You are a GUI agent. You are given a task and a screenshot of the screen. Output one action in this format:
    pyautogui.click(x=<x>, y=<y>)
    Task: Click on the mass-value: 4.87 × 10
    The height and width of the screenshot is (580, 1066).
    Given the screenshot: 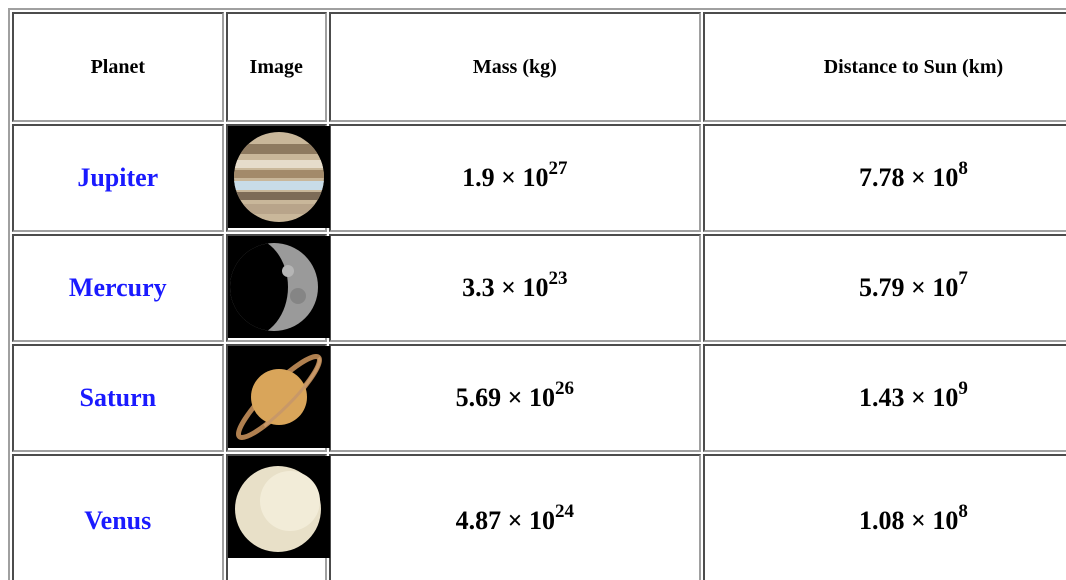 What is the action you would take?
    pyautogui.click(x=505, y=520)
    